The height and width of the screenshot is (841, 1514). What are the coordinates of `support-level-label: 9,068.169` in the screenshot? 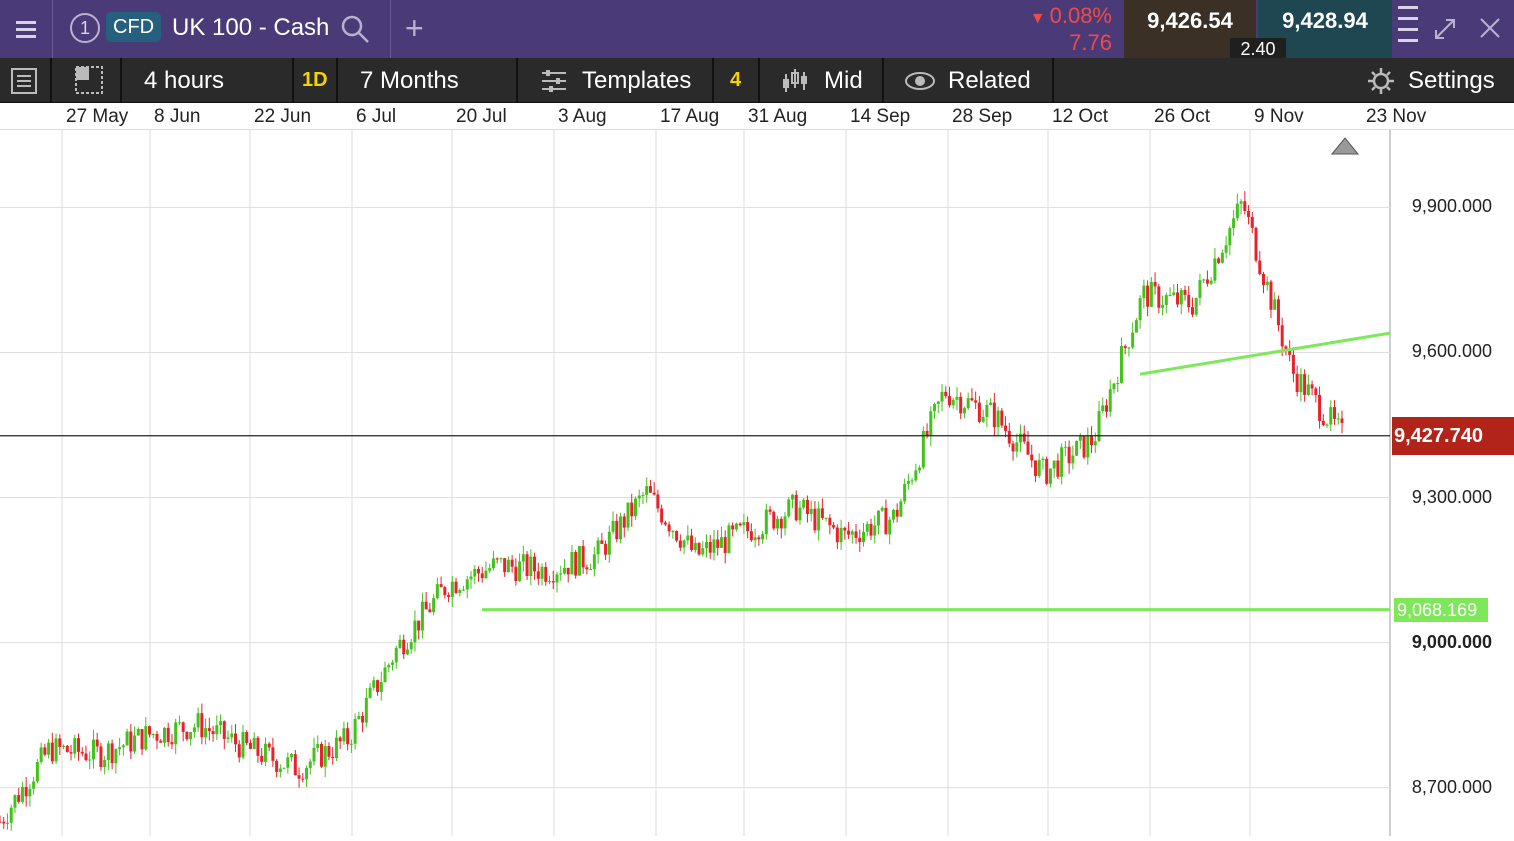 It's located at (1441, 609).